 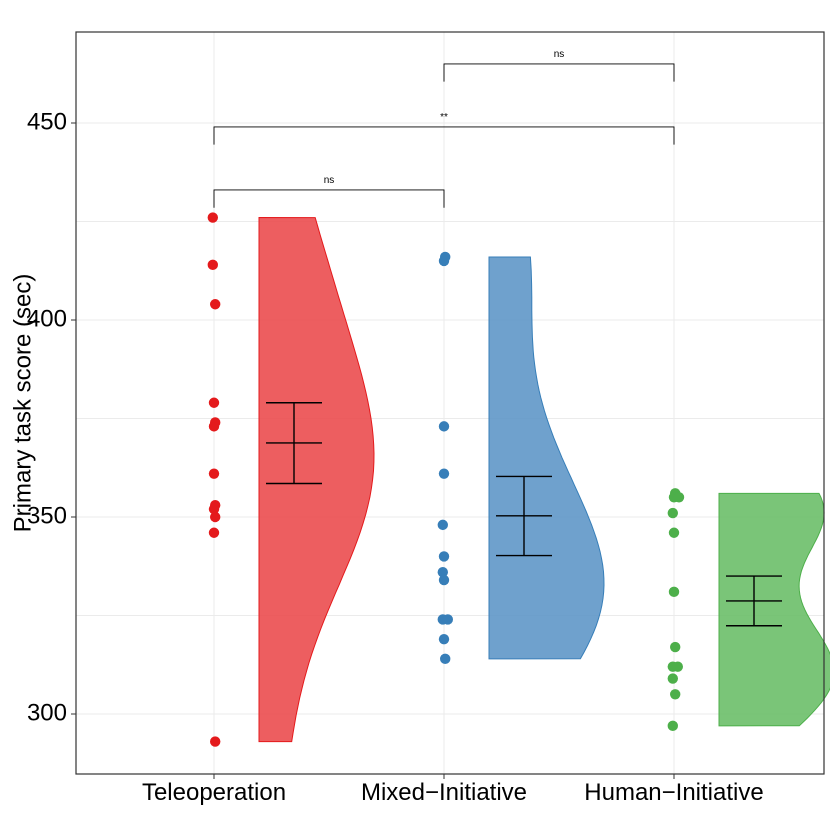 What do you see at coordinates (444, 792) in the screenshot?
I see `x-tick-label: Mixed−Initiative` at bounding box center [444, 792].